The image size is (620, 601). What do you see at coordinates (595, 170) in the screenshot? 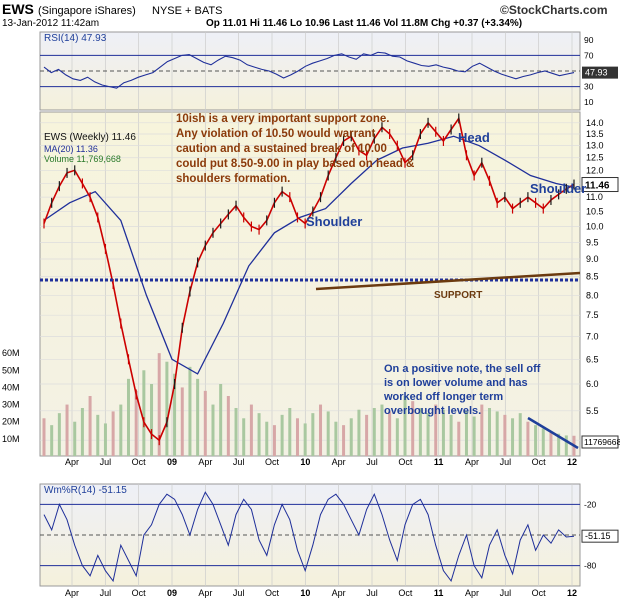
I see `price-tick-label: 12.0` at bounding box center [595, 170].